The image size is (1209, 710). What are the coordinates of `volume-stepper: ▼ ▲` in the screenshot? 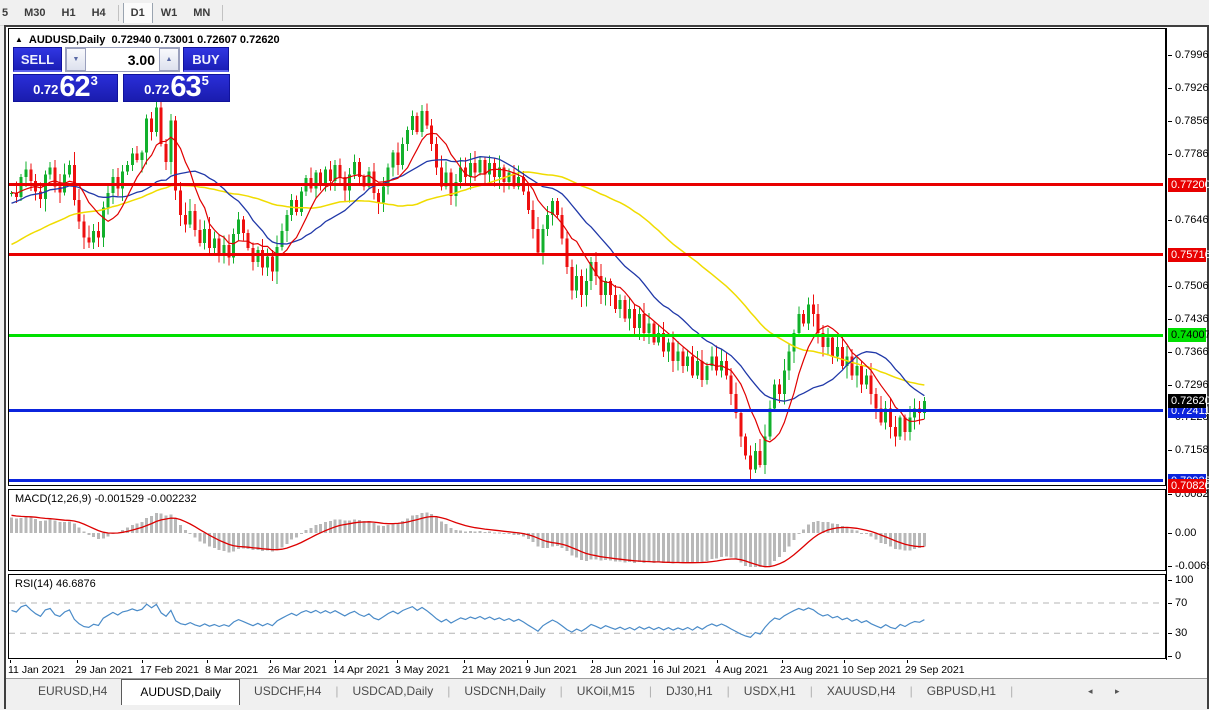 It's located at (122, 59).